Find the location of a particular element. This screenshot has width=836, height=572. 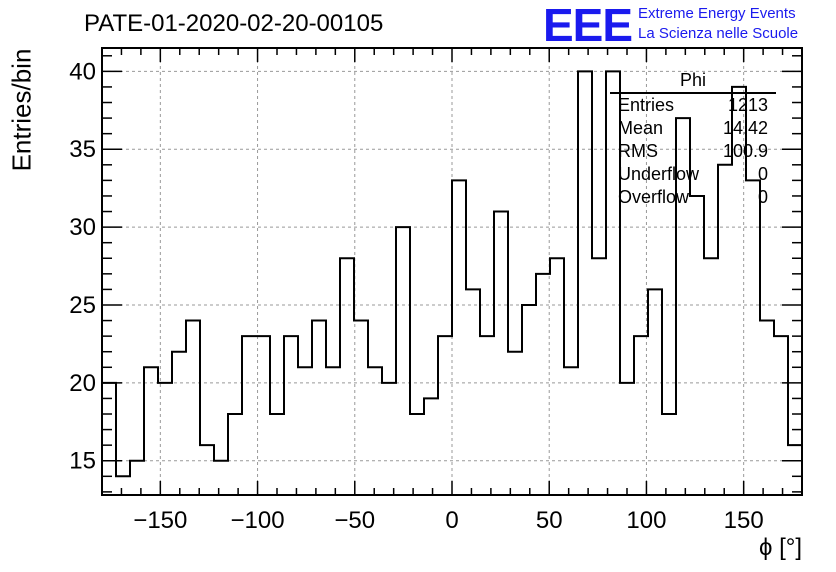

y-tick-label: 25 is located at coordinates (82, 305).